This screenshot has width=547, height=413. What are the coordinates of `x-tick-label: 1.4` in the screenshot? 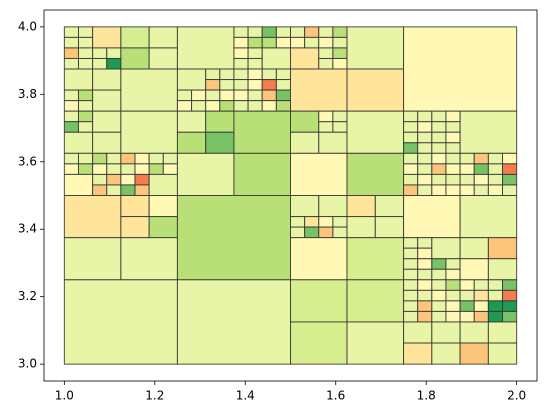 It's located at (245, 396).